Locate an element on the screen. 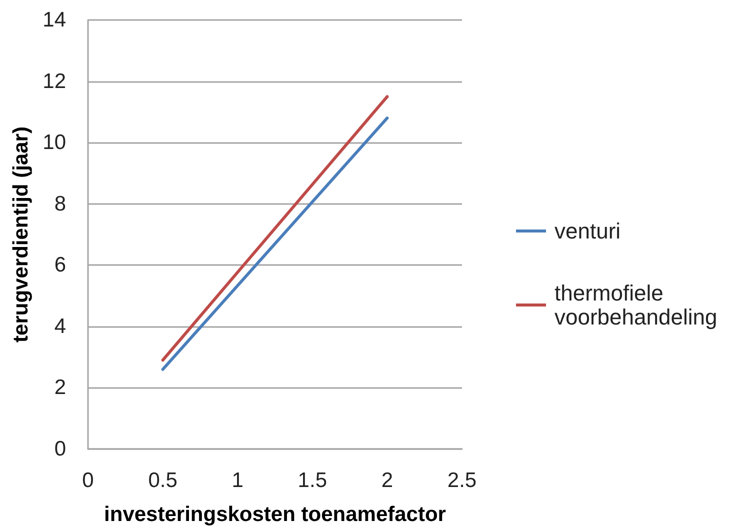 The height and width of the screenshot is (528, 738). x-tick-label: 1 is located at coordinates (238, 480).